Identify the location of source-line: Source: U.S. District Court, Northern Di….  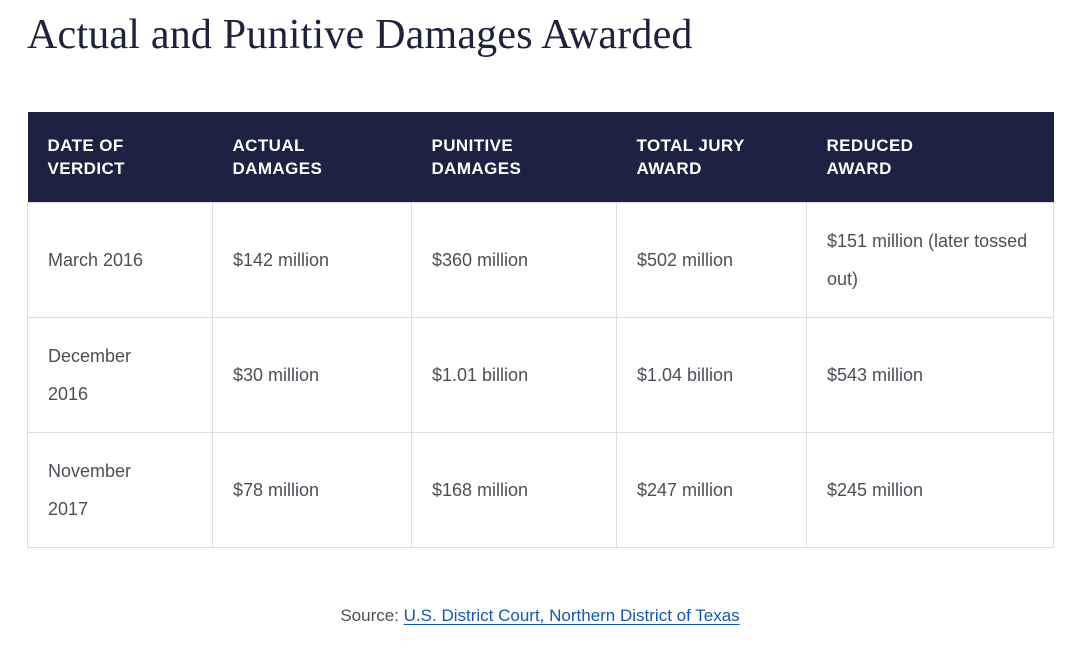
(540, 616).